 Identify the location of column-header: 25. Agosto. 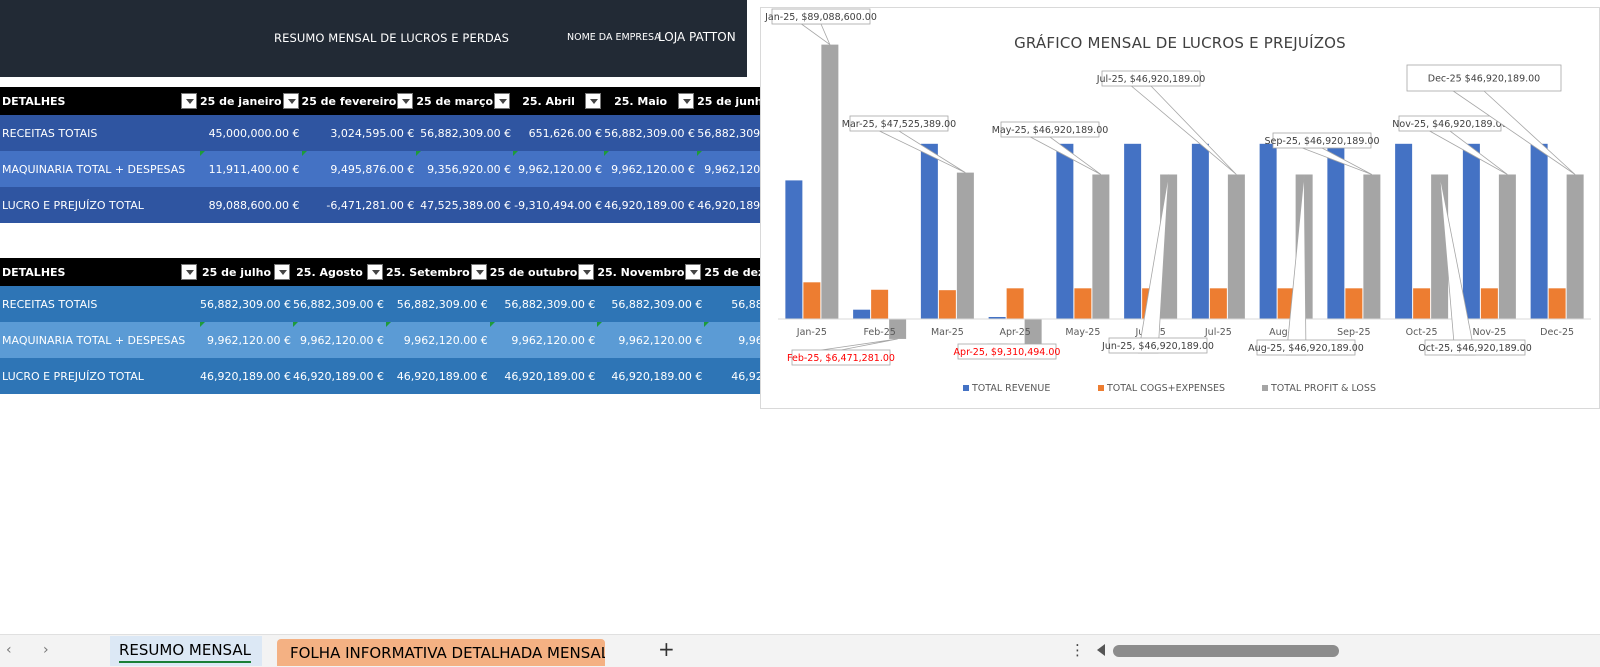
(339, 272).